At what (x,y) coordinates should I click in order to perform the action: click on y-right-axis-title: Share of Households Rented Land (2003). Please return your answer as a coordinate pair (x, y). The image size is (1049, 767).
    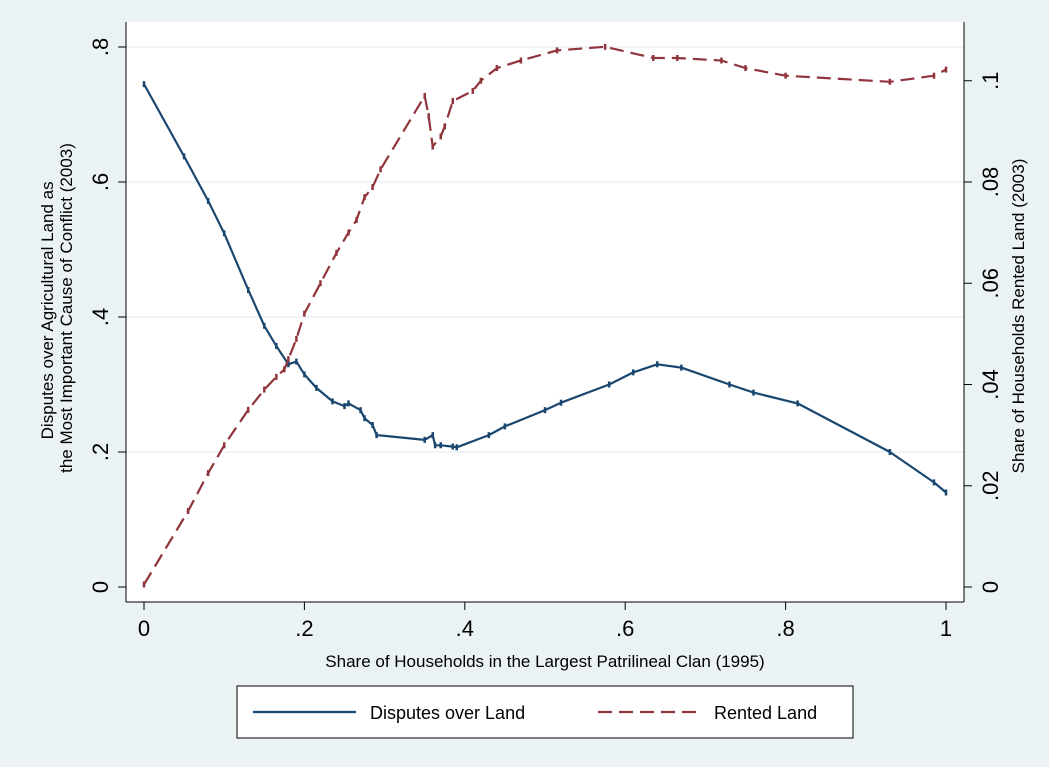
    Looking at the image, I should click on (1018, 316).